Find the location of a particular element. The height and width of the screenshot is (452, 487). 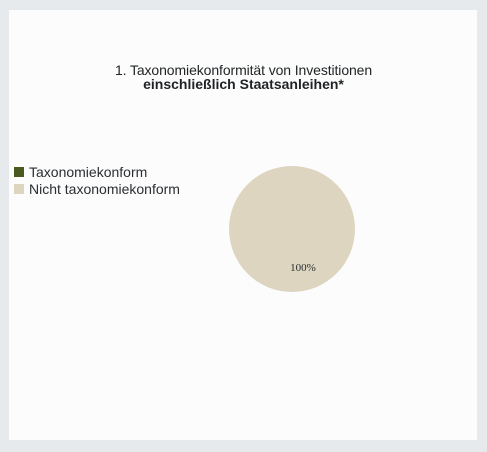

pie-slice-nicht-taxonomiekonform is located at coordinates (292, 229).